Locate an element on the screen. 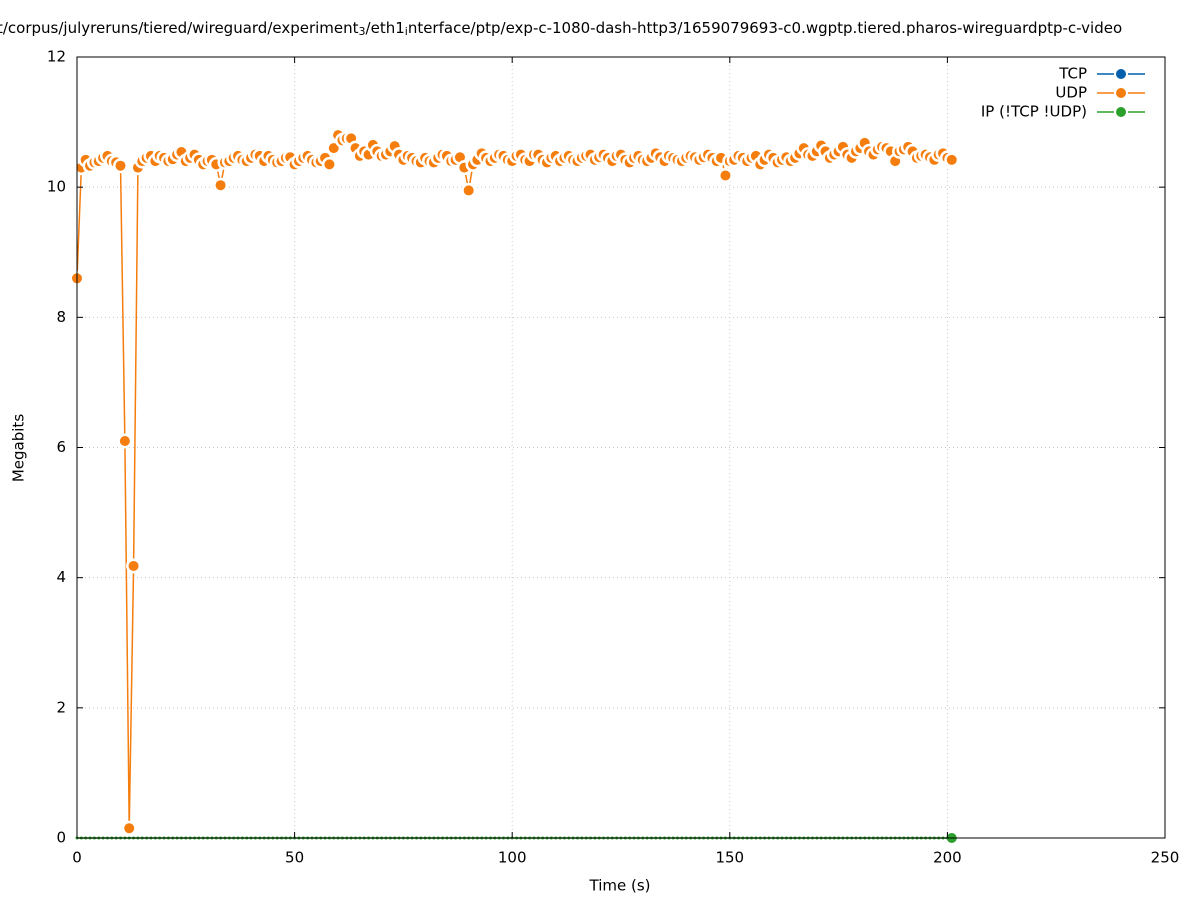 This screenshot has width=1197, height=900. title-subscript: 3 is located at coordinates (362, 31).